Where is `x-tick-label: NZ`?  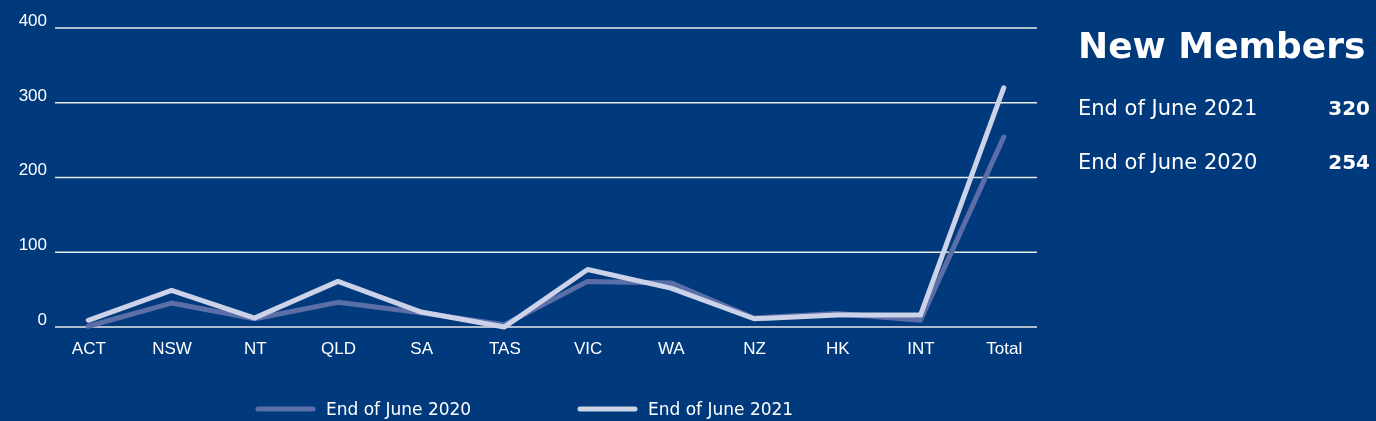
x-tick-label: NZ is located at coordinates (754, 348).